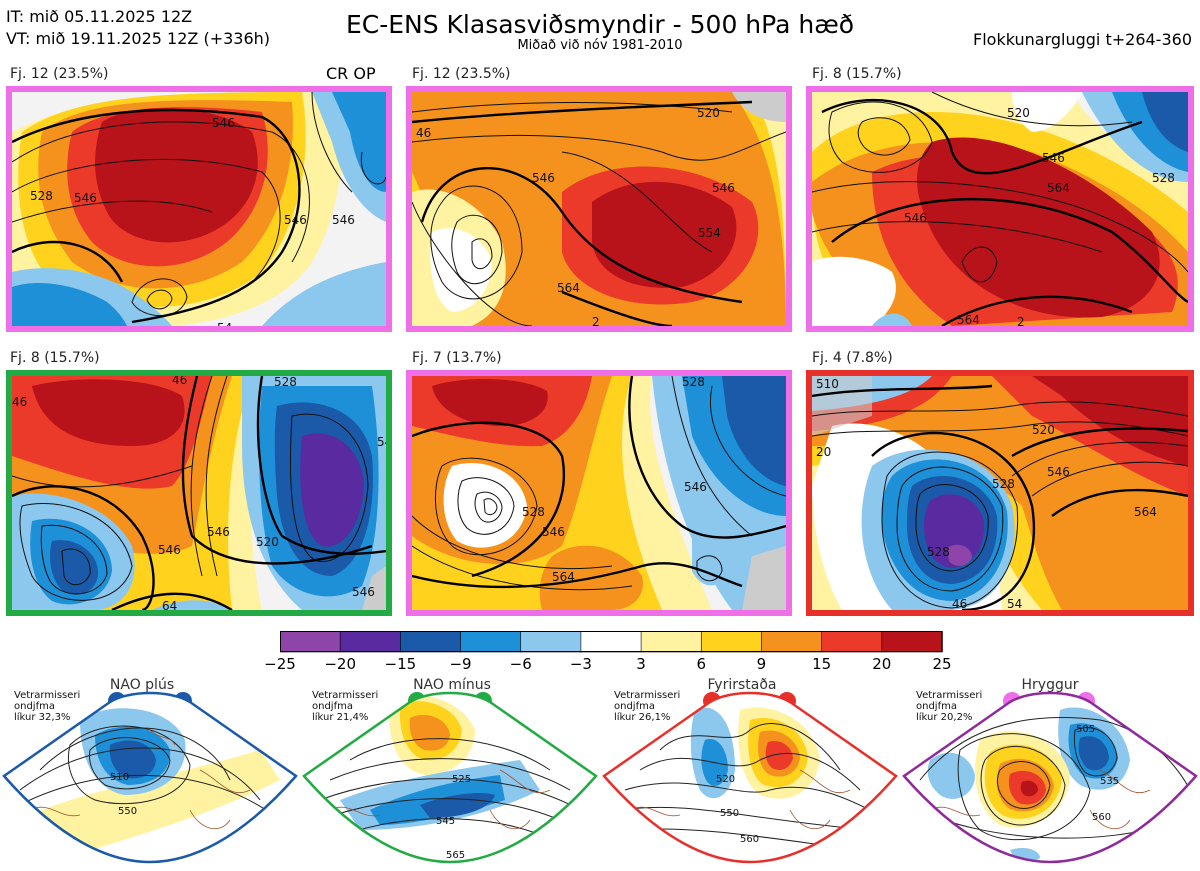  Describe the element at coordinates (119, 777) in the screenshot. I see `regime-contour-label: 510` at that location.